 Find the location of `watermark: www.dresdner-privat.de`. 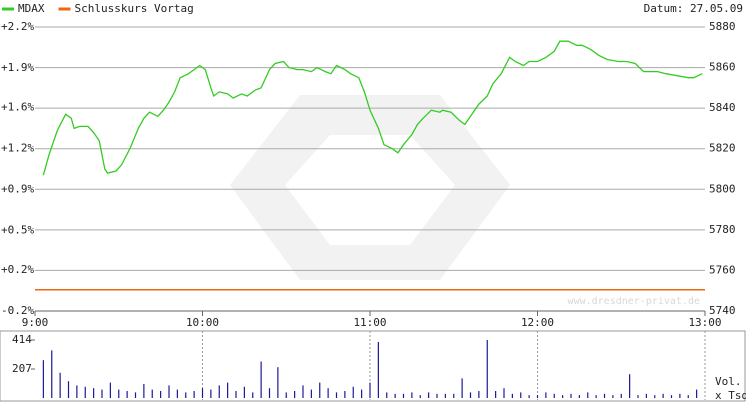

watermark: www.dresdner-privat.de is located at coordinates (634, 301).